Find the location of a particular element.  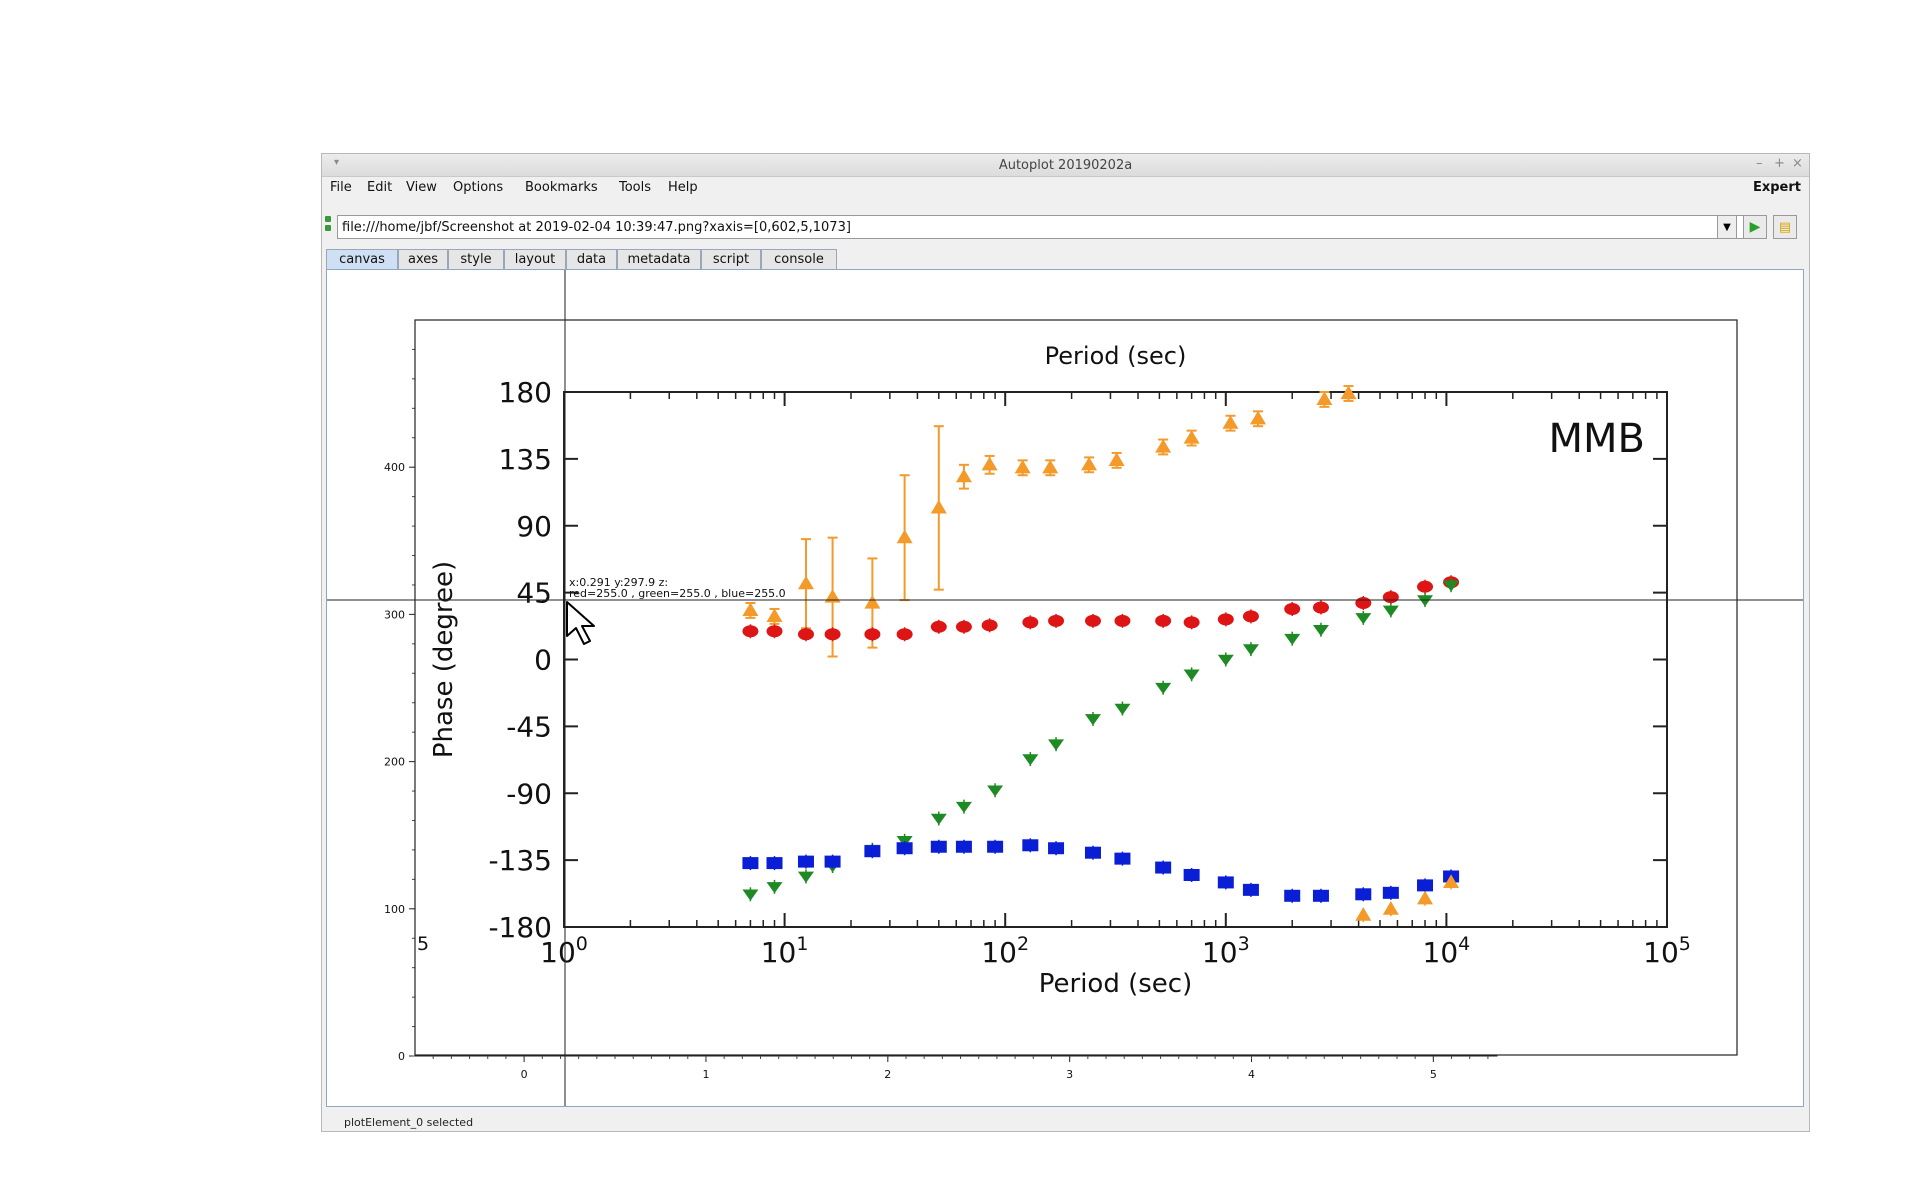

tab-style: style is located at coordinates (476, 259).